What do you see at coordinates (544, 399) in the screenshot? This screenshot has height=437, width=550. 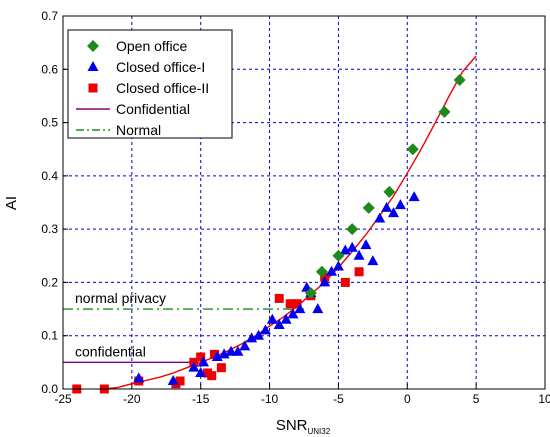 I see `x-tick-label: 10` at bounding box center [544, 399].